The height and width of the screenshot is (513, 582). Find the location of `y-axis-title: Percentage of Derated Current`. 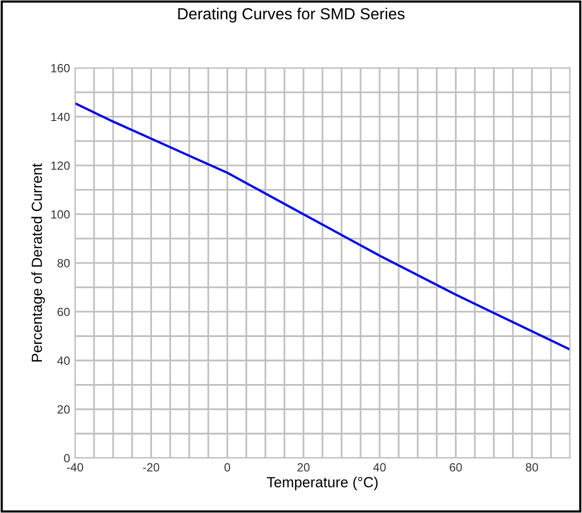

y-axis-title: Percentage of Derated Current is located at coordinates (38, 262).